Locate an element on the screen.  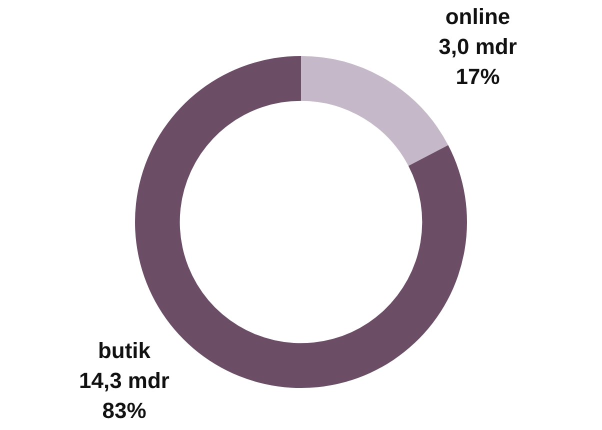
slice-label: online is located at coordinates (477, 17).